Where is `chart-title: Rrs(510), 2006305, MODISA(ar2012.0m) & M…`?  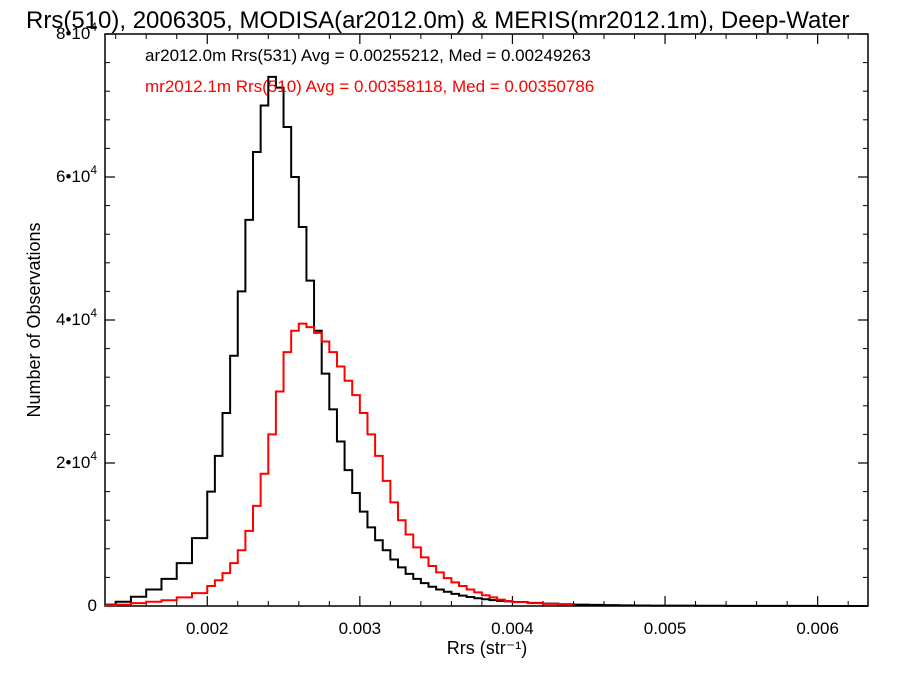
chart-title: Rrs(510), 2006305, MODISA(ar2012.0m) & M… is located at coordinates (437, 20).